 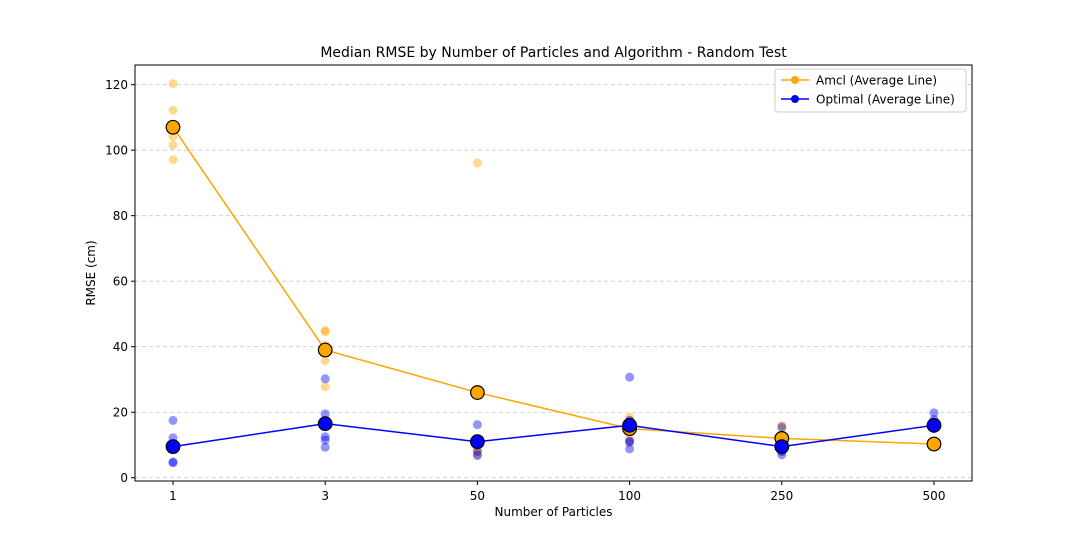 I want to click on y-tick-label: 80, so click(x=120, y=216).